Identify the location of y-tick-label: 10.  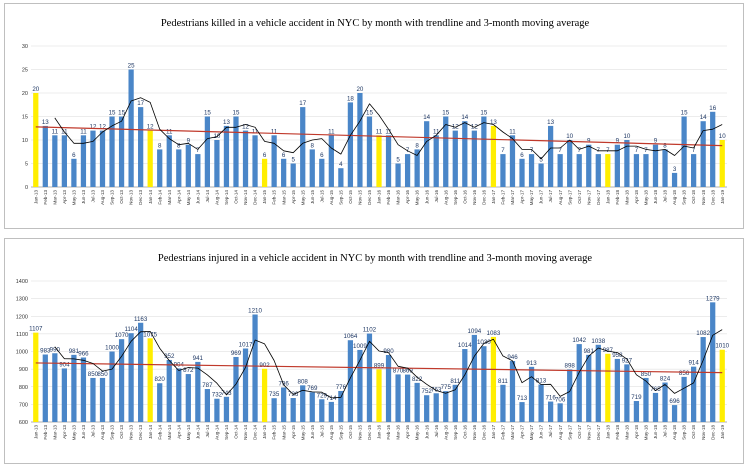
(25, 141).